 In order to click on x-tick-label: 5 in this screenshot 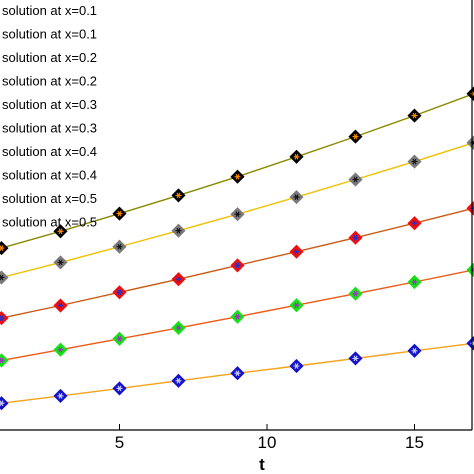, I will do `click(119, 442)`.